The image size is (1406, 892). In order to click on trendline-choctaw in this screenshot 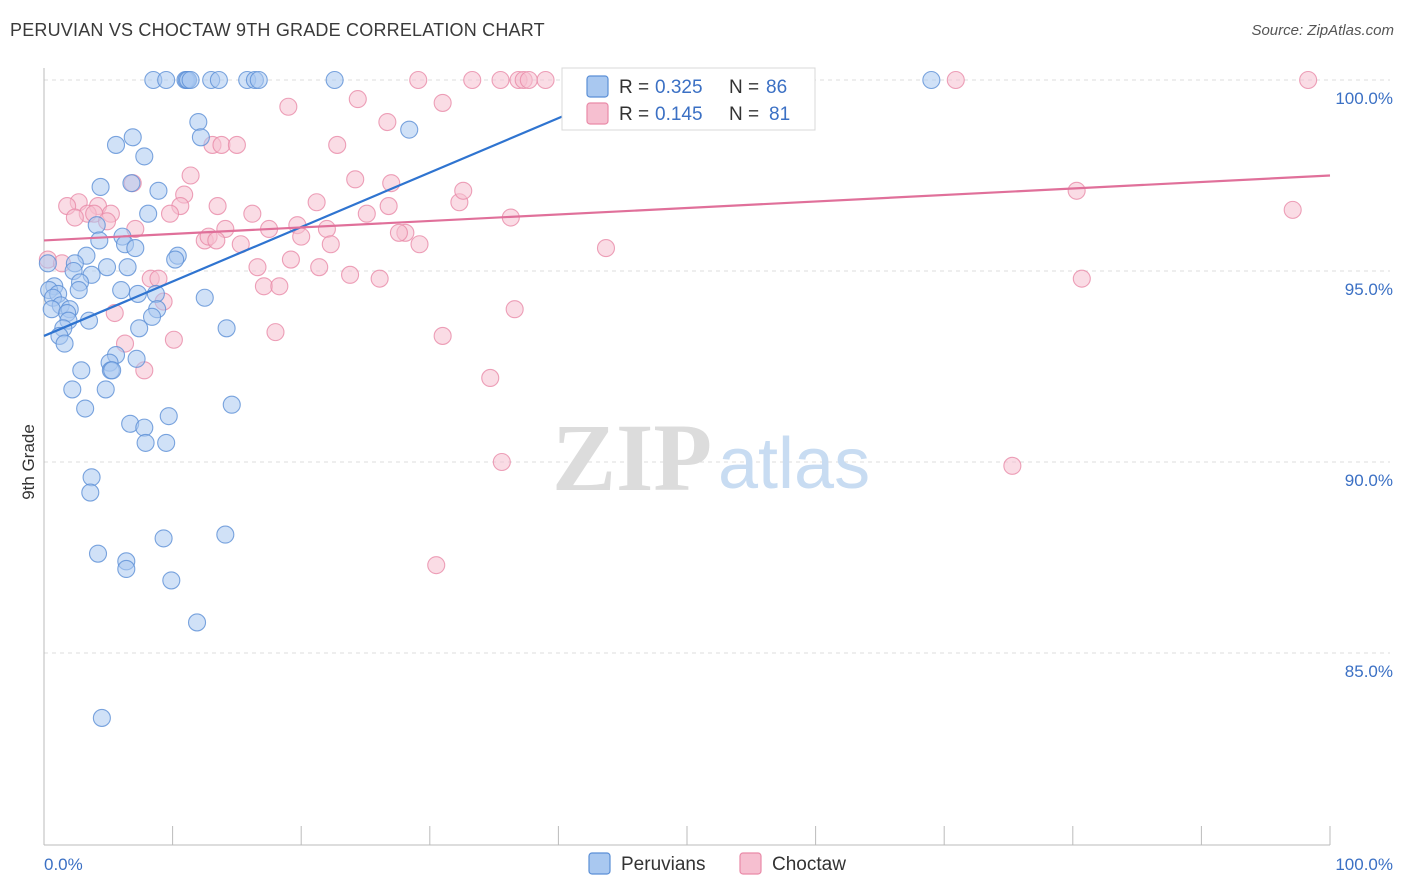, I will do `click(687, 208)`.